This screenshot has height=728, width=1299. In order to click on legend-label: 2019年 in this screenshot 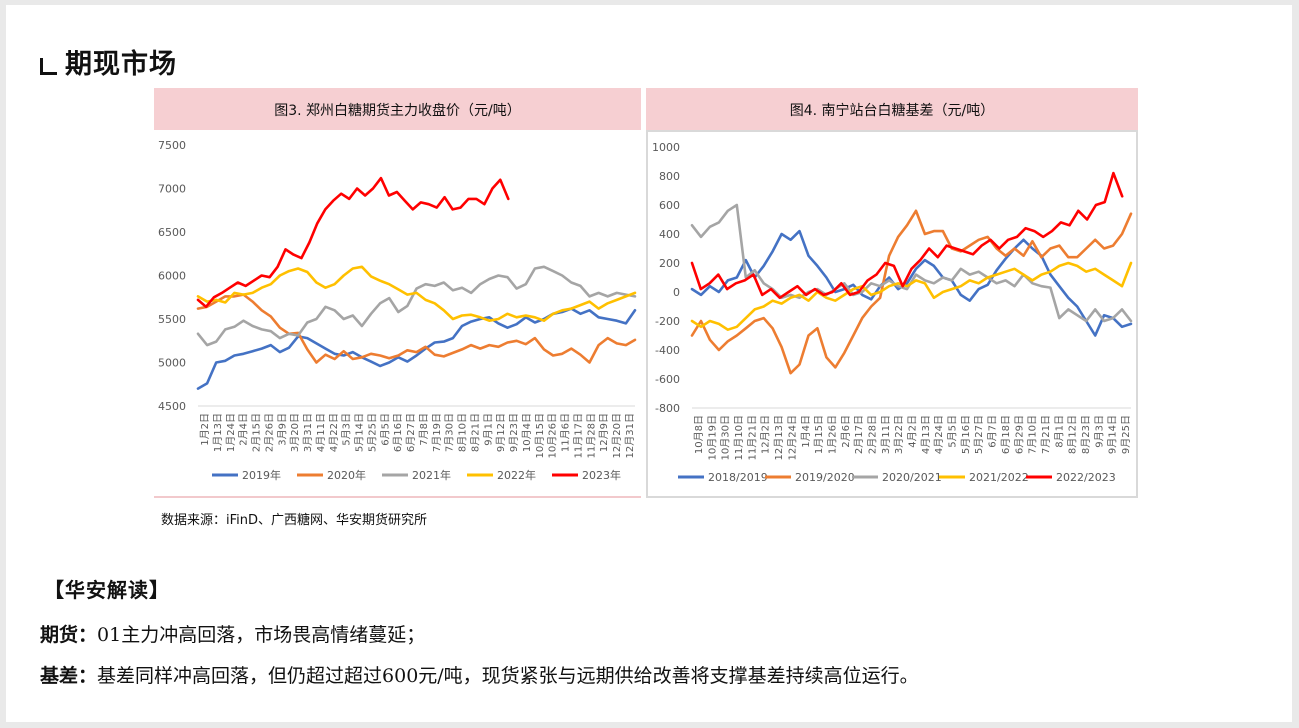, I will do `click(261, 475)`.